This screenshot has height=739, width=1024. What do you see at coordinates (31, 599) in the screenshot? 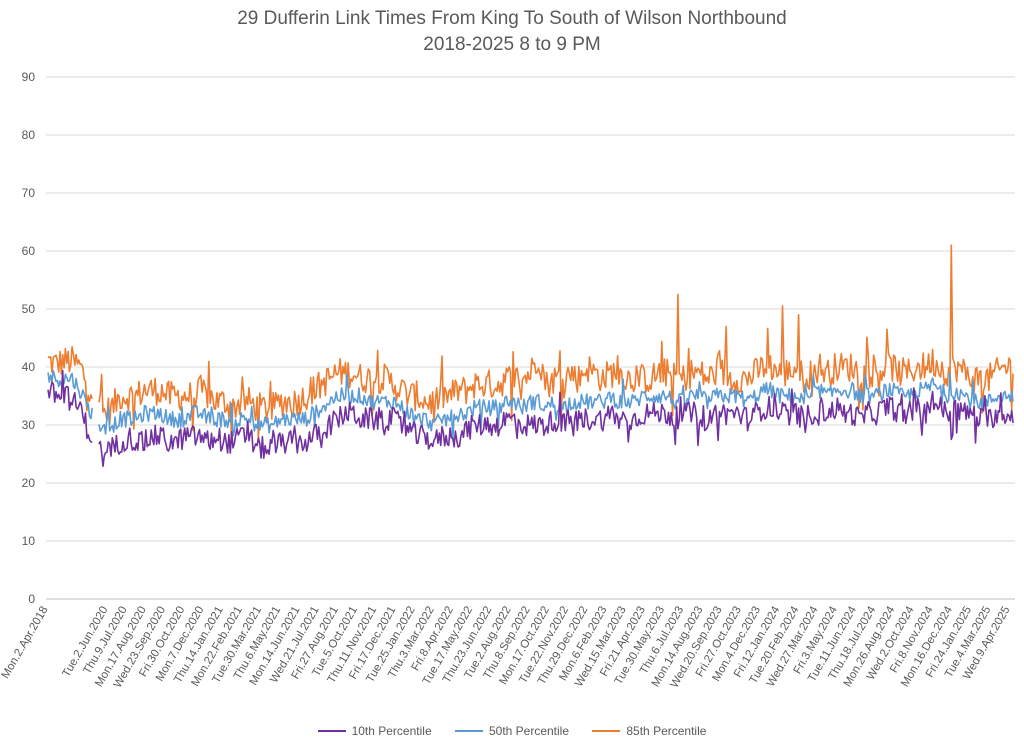
I see `y-tick-label-0: 0` at bounding box center [31, 599].